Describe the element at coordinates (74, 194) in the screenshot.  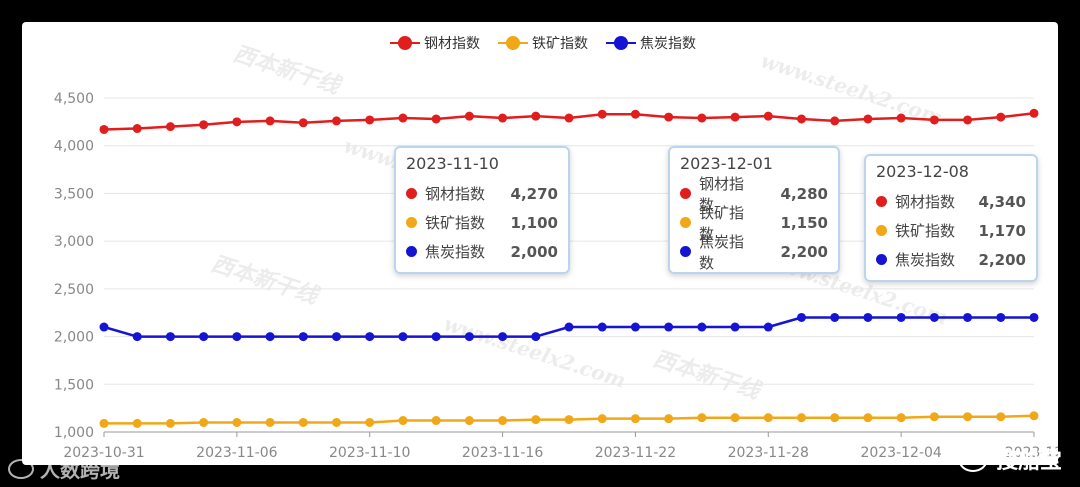
I see `y-tick-label: 3,500` at that location.